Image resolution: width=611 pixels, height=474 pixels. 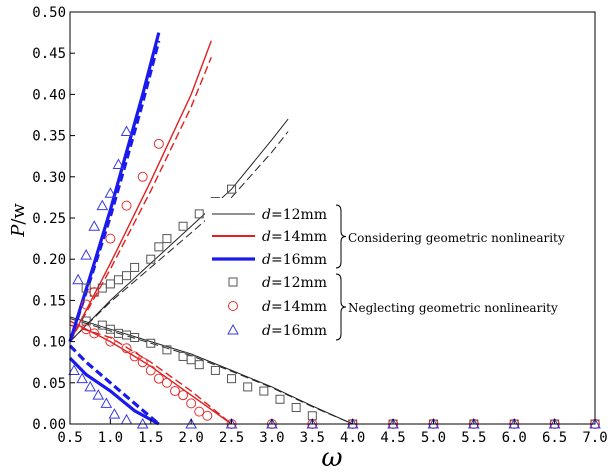 What do you see at coordinates (453, 308) in the screenshot?
I see `legend-group-neglecting: Neglecting geometric nonlinearity` at bounding box center [453, 308].